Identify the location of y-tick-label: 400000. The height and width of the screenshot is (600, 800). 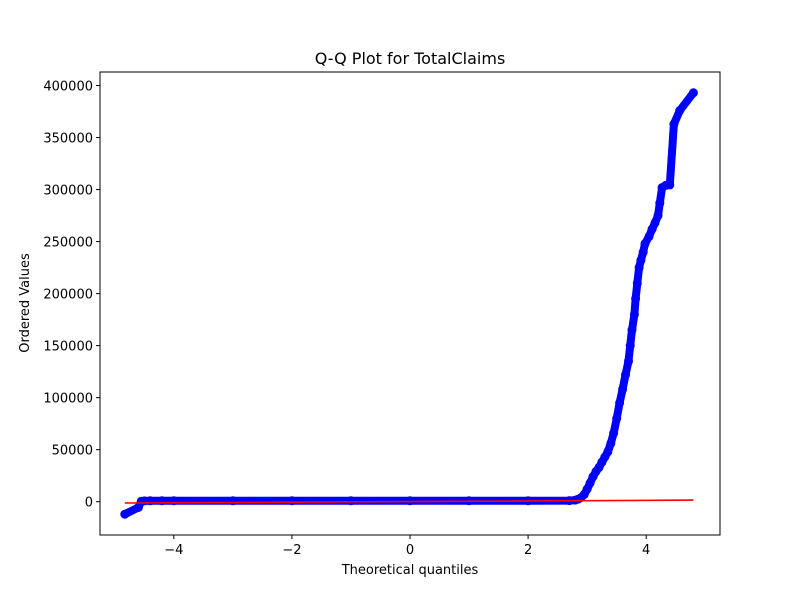
(68, 87).